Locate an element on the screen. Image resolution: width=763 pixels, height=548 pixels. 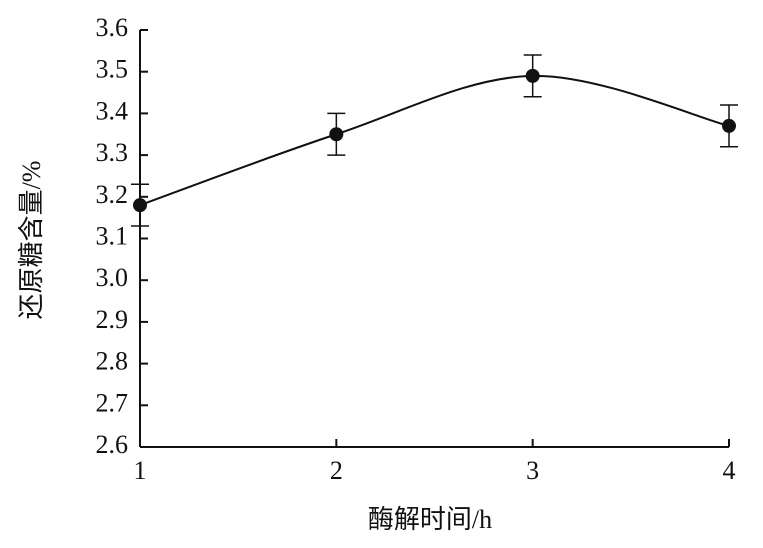
y-tick-label: 3.3 is located at coordinates (112, 152).